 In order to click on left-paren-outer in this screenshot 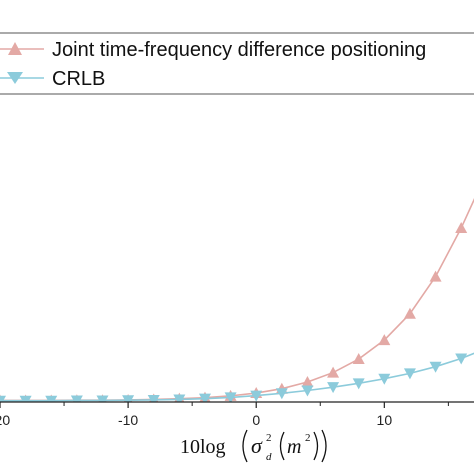, I will do `click(245, 446)`.